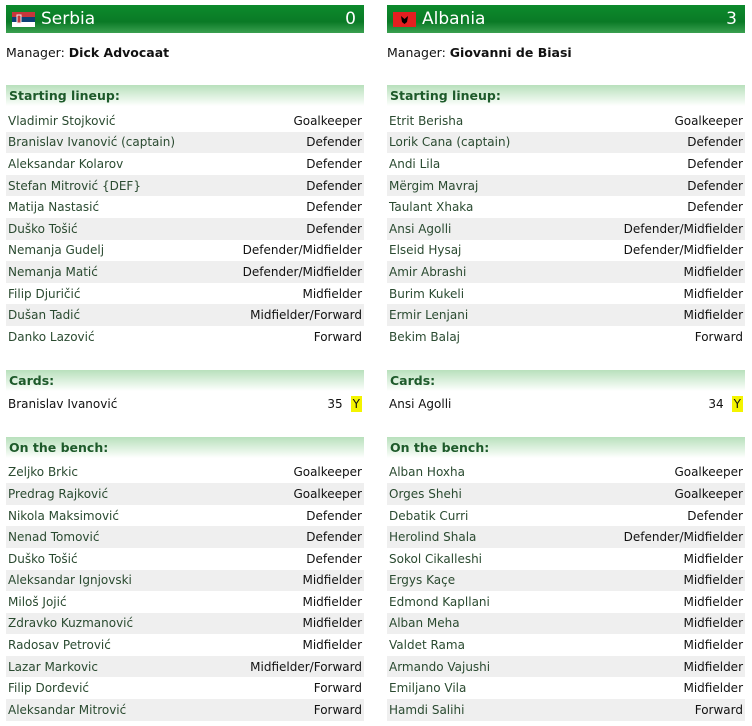 The width and height of the screenshot is (752, 726). What do you see at coordinates (185, 473) in the screenshot?
I see `player-row: Zeljko Brkic Goalkeeper` at bounding box center [185, 473].